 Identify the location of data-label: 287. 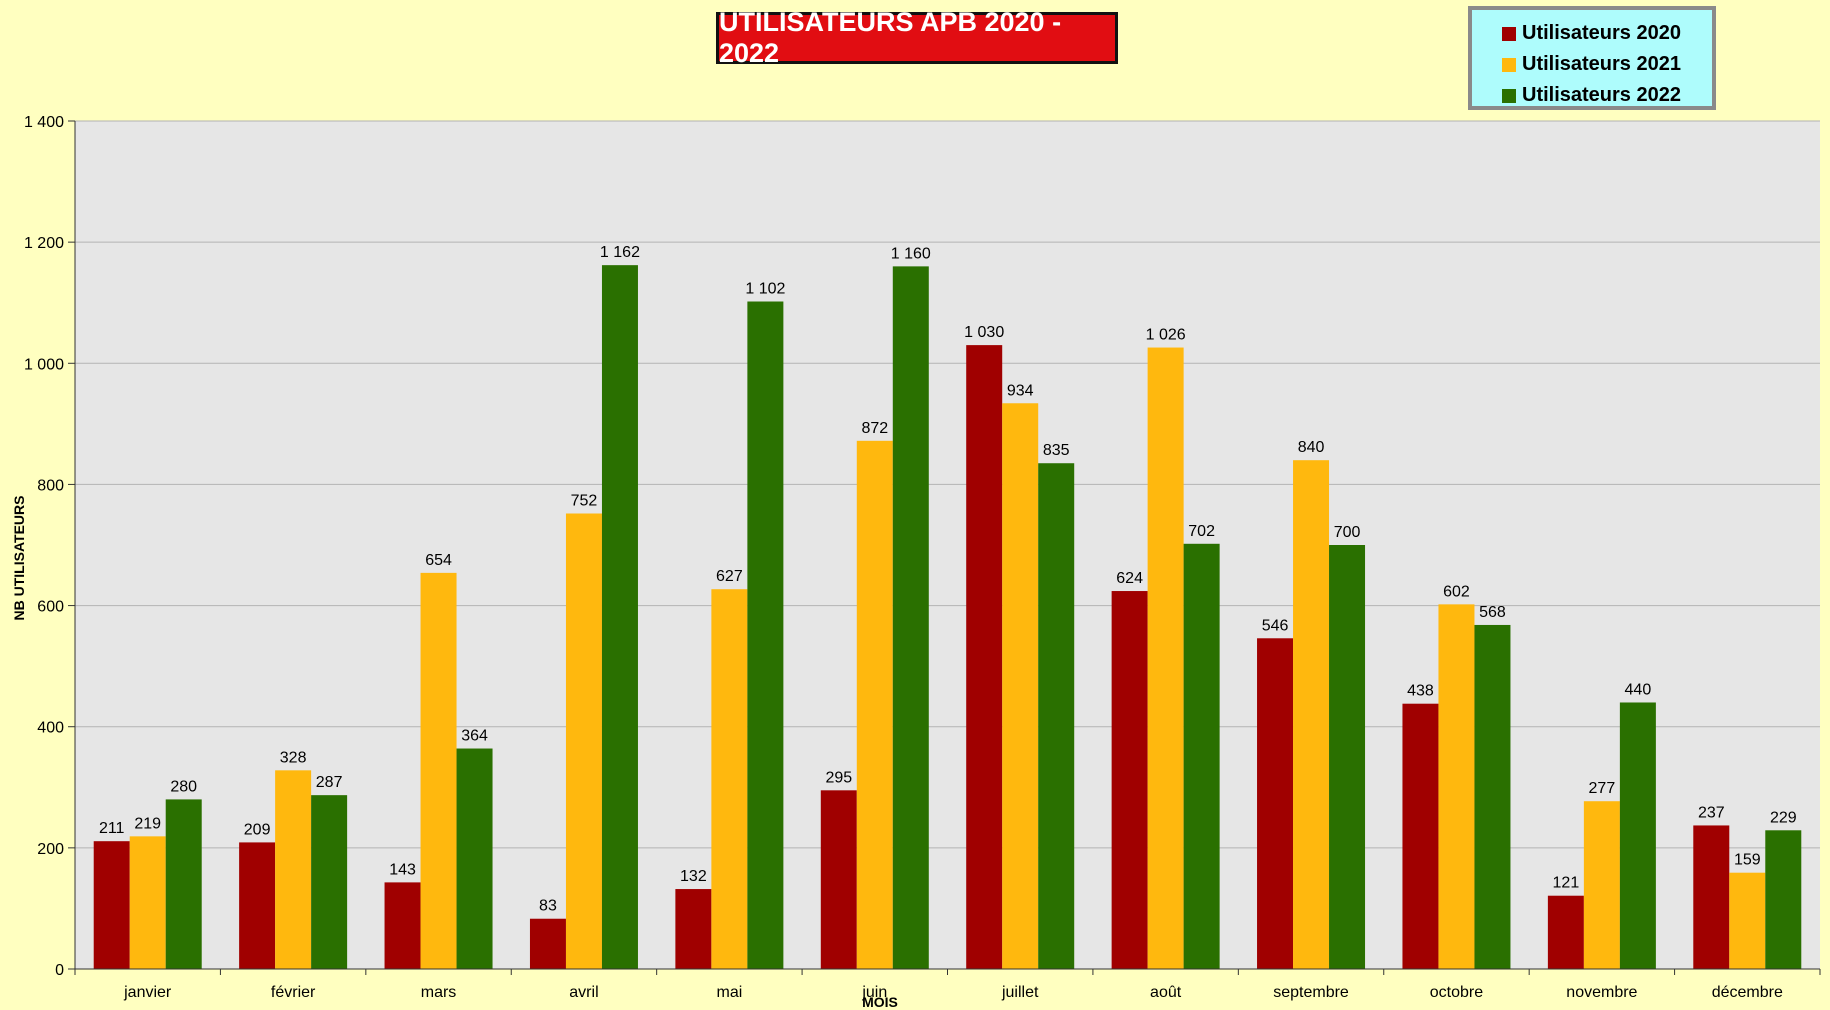
(329, 782).